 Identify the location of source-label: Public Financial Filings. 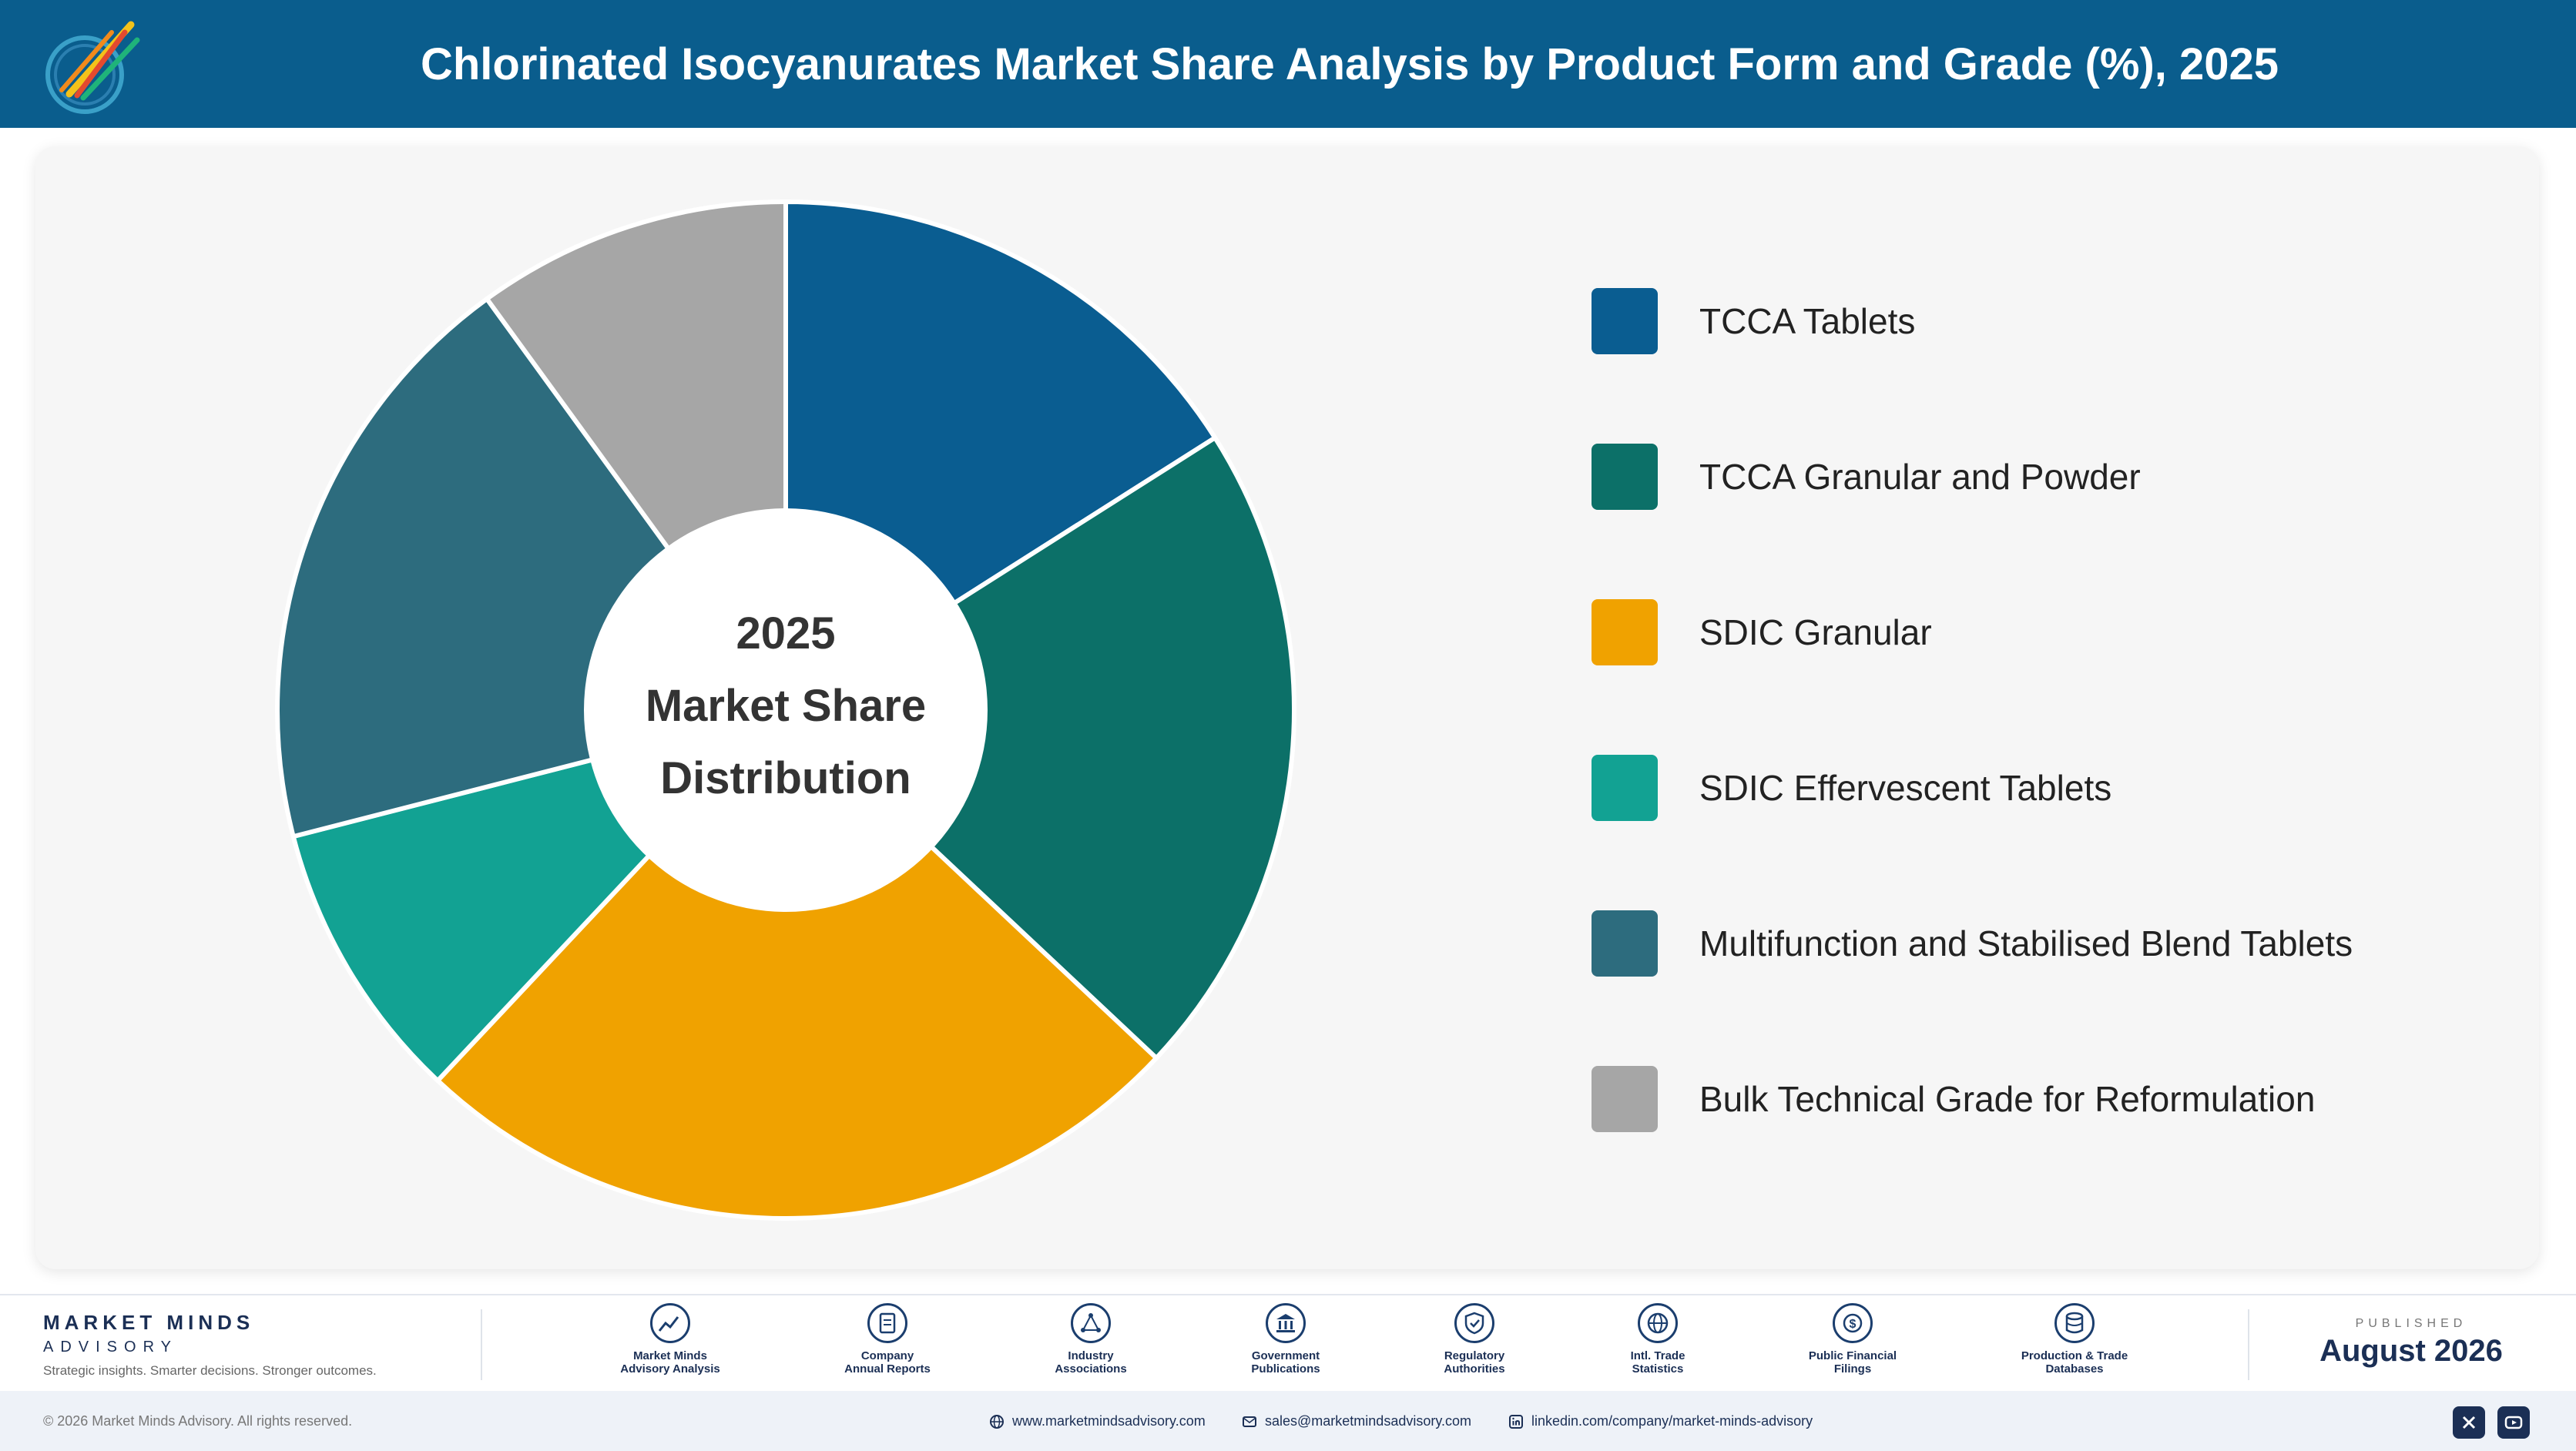
(1852, 1362).